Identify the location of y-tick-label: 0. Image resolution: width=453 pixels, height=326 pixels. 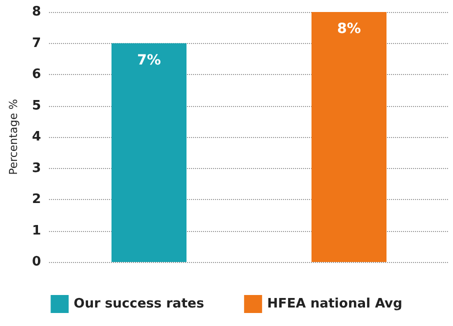
(36, 262).